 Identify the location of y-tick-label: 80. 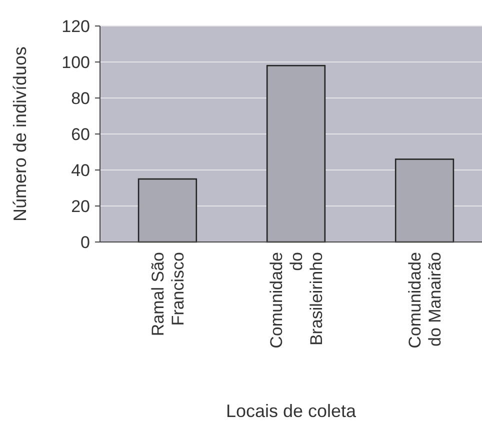
(80, 98).